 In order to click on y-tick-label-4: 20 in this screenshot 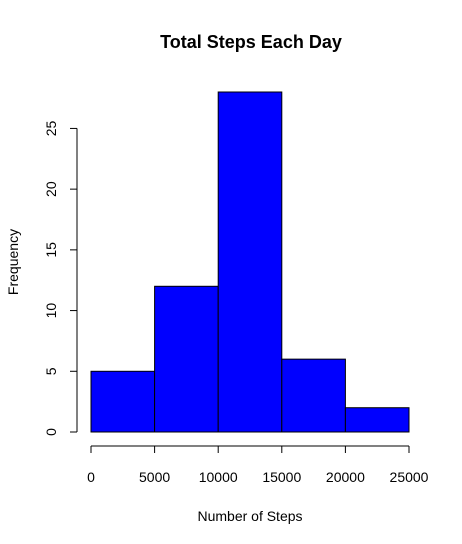, I will do `click(51, 189)`.